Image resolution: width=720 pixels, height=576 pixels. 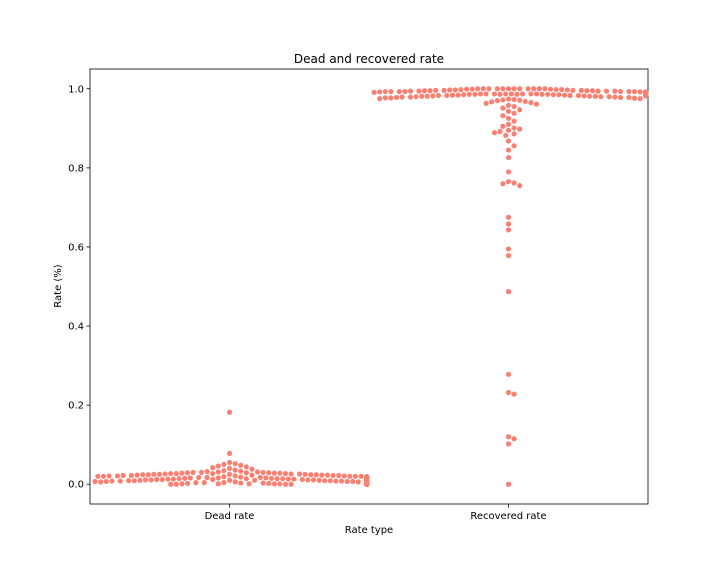 What do you see at coordinates (369, 59) in the screenshot?
I see `chart-title: Dead and recovered rate` at bounding box center [369, 59].